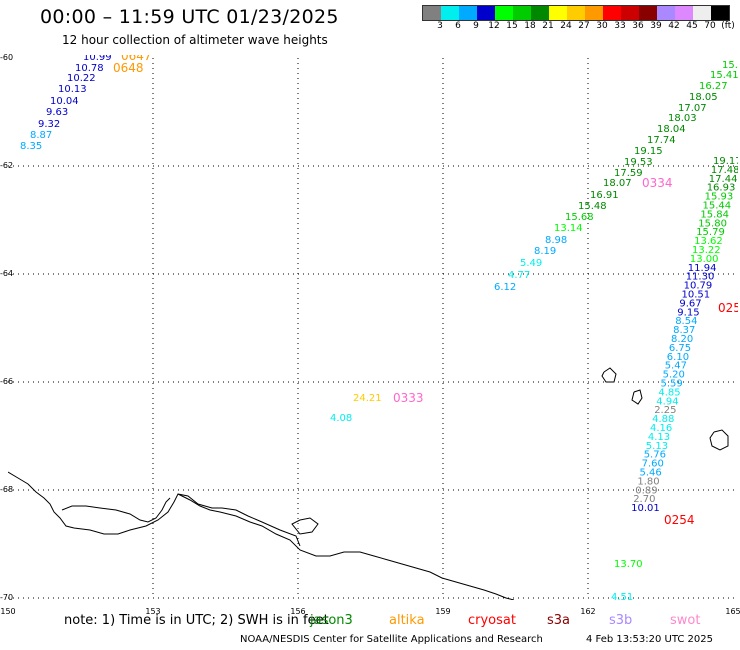 Image resolution: width=740 pixels, height=650 pixels. What do you see at coordinates (476, 26) in the screenshot?
I see `colorbar-label: 9` at bounding box center [476, 26].